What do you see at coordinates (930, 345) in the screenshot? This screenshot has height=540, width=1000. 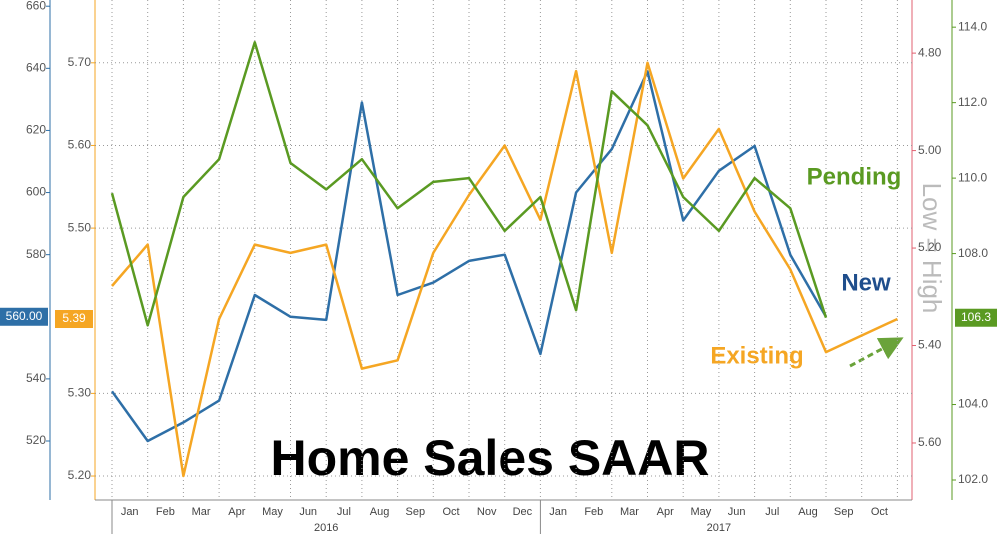 I see `y-tick-label: 5.40` at bounding box center [930, 345].